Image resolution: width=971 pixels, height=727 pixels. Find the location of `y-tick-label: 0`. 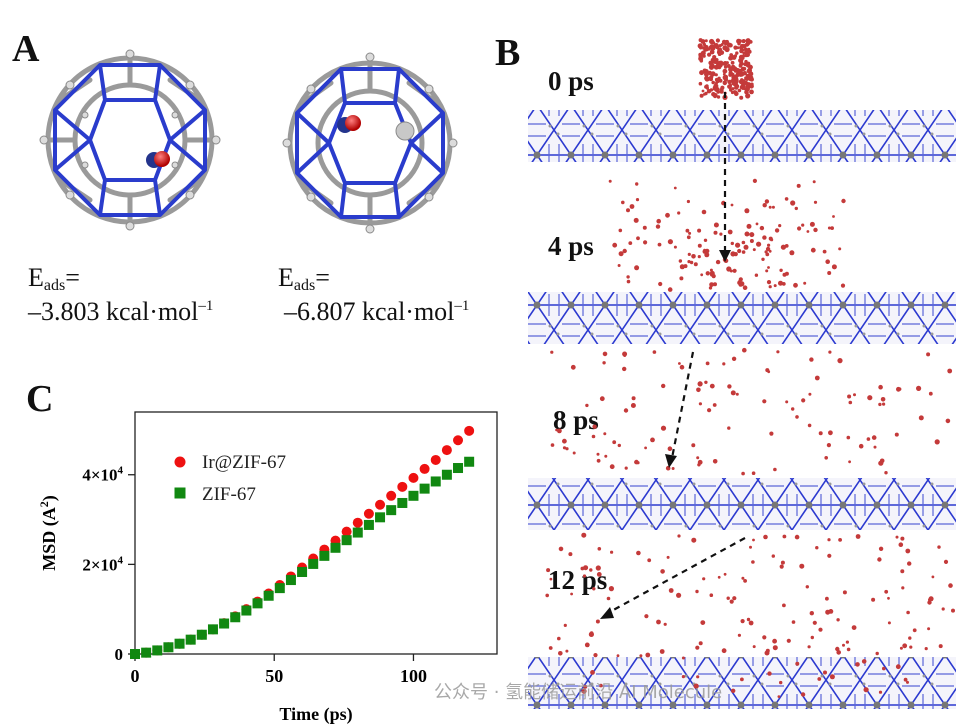

y-tick-label: 0 is located at coordinates (119, 654).